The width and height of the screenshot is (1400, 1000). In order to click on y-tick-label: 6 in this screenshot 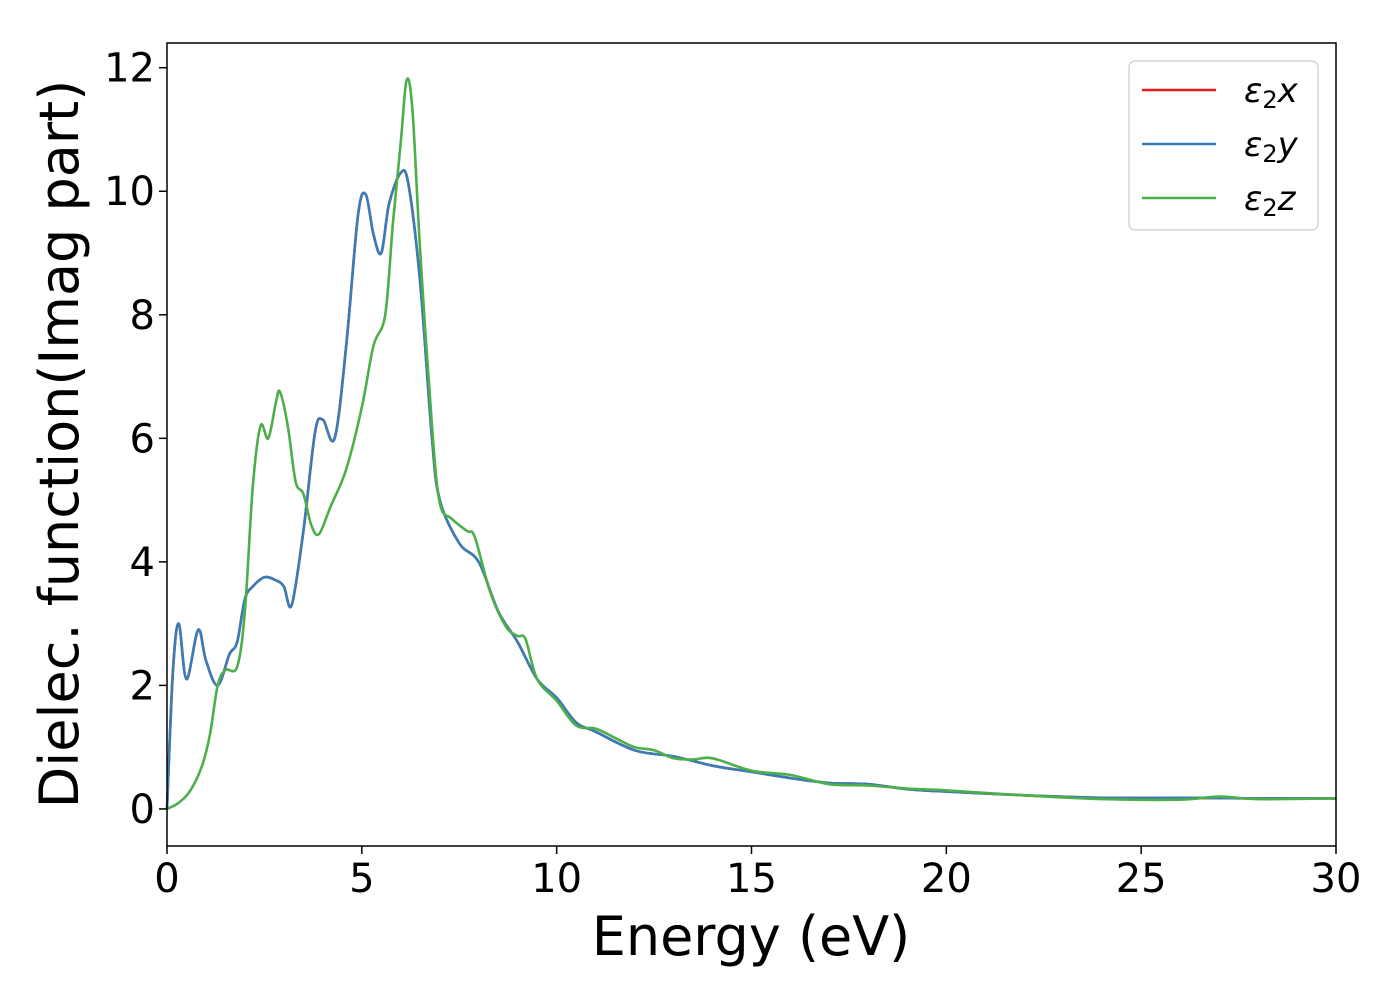, I will do `click(142, 439)`.